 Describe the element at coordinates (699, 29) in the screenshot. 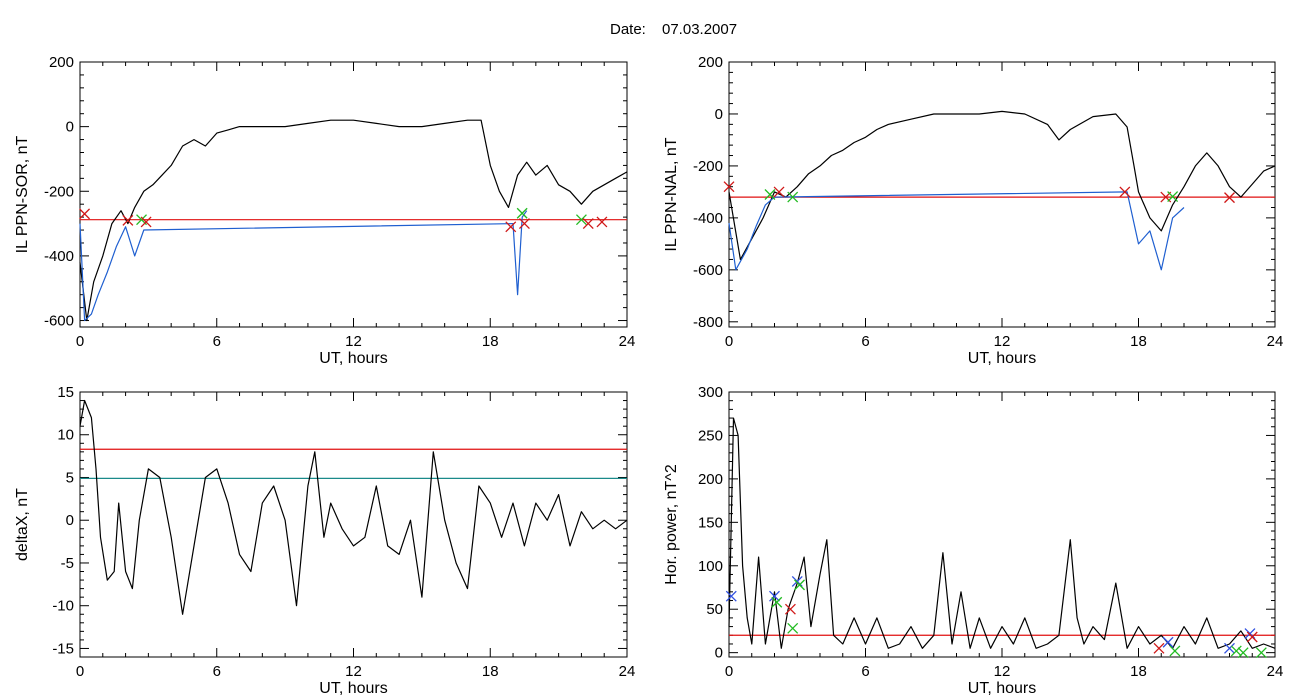

I see `date-value: 07.03.2007` at that location.